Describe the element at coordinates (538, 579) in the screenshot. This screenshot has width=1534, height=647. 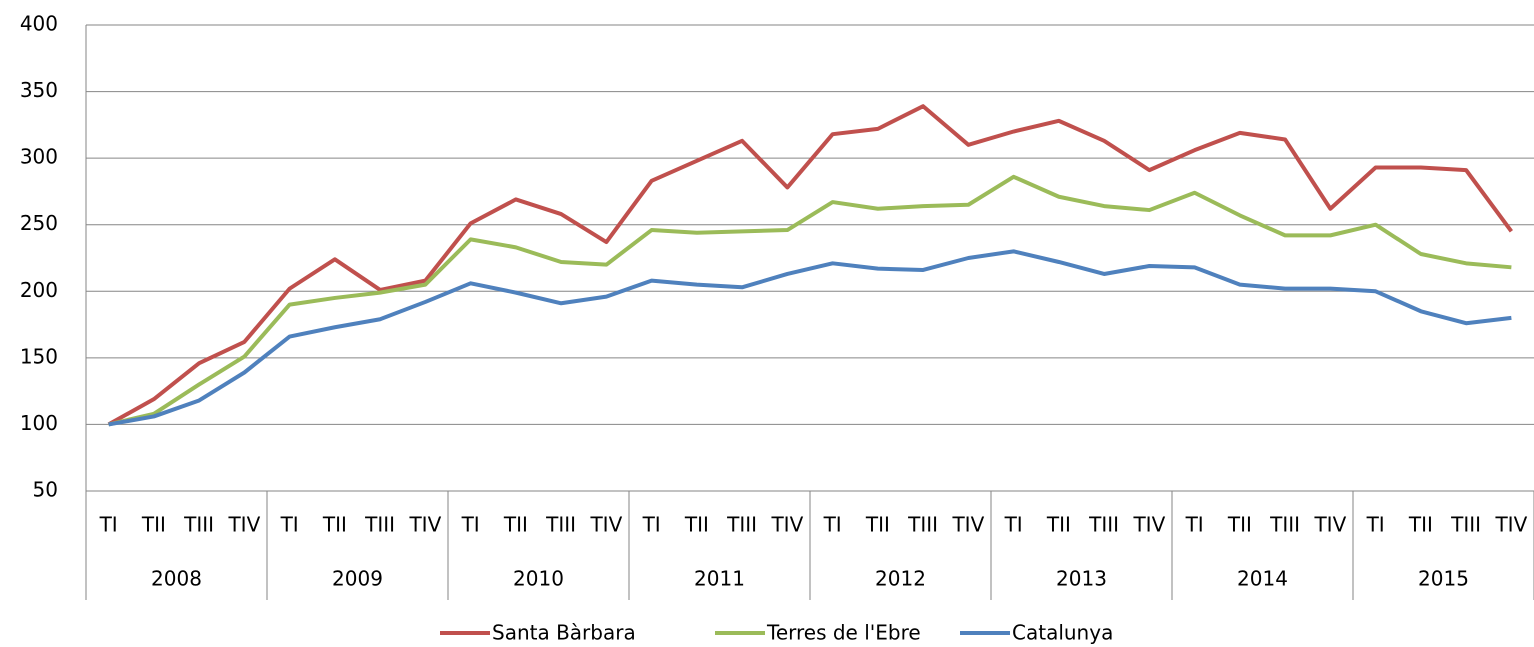
I see `x-group-label: 2010` at that location.